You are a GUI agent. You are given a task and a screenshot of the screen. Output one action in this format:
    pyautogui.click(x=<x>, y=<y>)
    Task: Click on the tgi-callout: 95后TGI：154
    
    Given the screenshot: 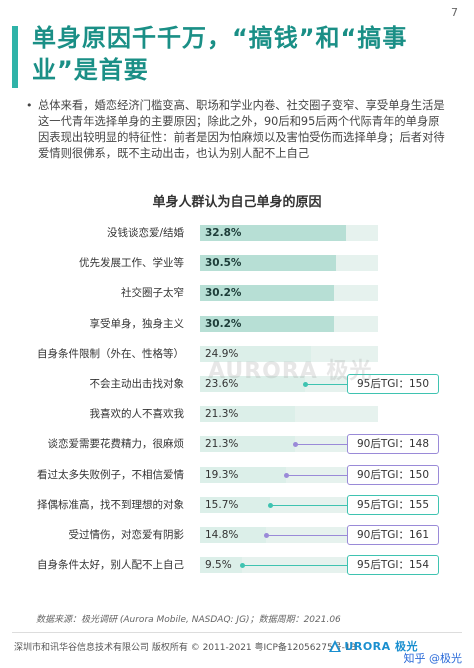 What is the action you would take?
    pyautogui.click(x=393, y=565)
    